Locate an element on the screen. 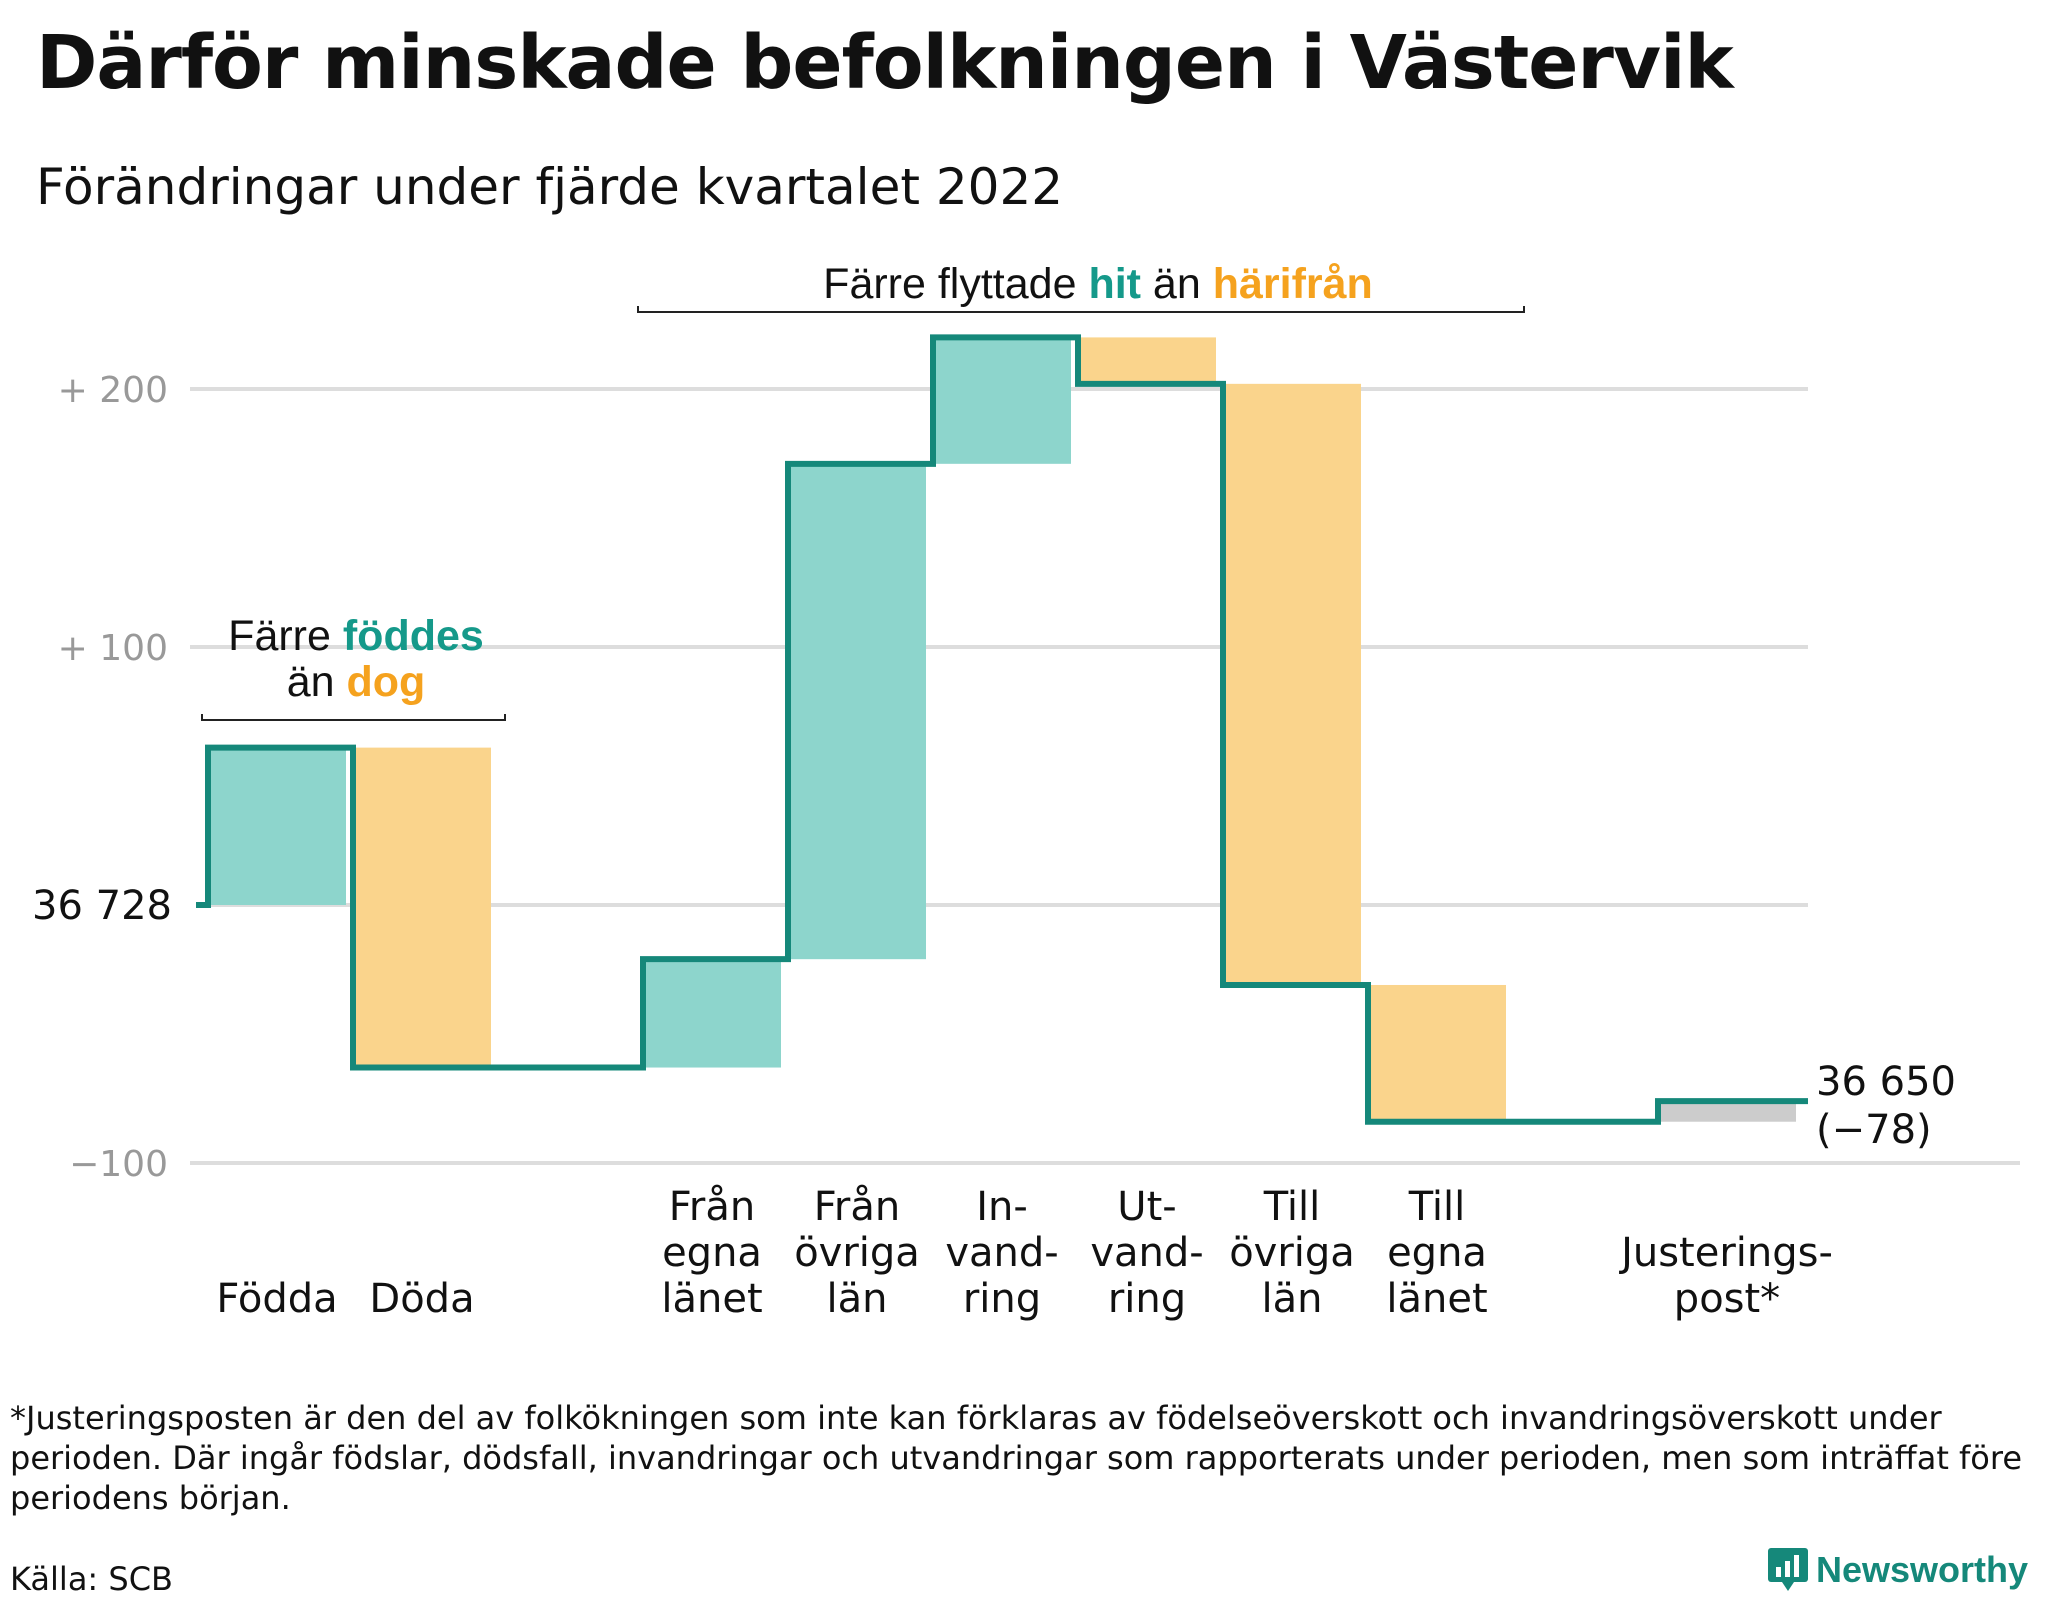 This screenshot has height=1600, width=2048. x-category-label-line: In- is located at coordinates (1002, 1207).